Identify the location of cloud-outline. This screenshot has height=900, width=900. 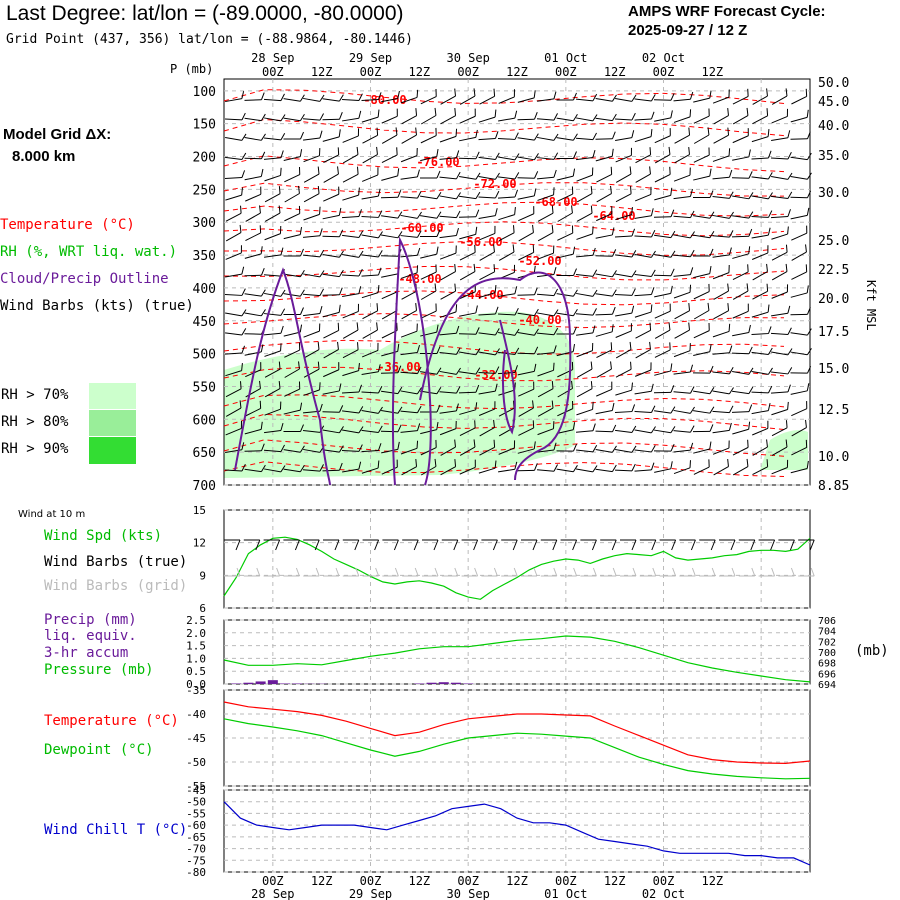
(507, 377).